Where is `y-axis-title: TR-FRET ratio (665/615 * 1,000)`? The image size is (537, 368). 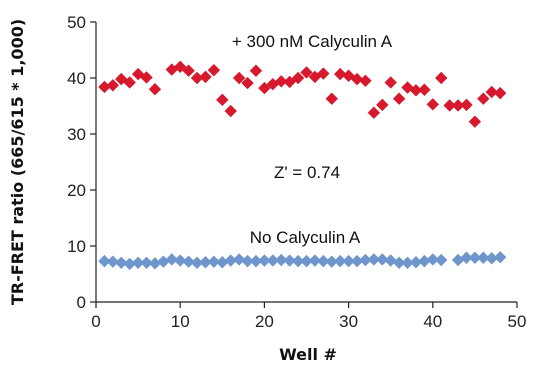
y-axis-title: TR-FRET ratio (665/615 * 1,000) is located at coordinates (17, 162).